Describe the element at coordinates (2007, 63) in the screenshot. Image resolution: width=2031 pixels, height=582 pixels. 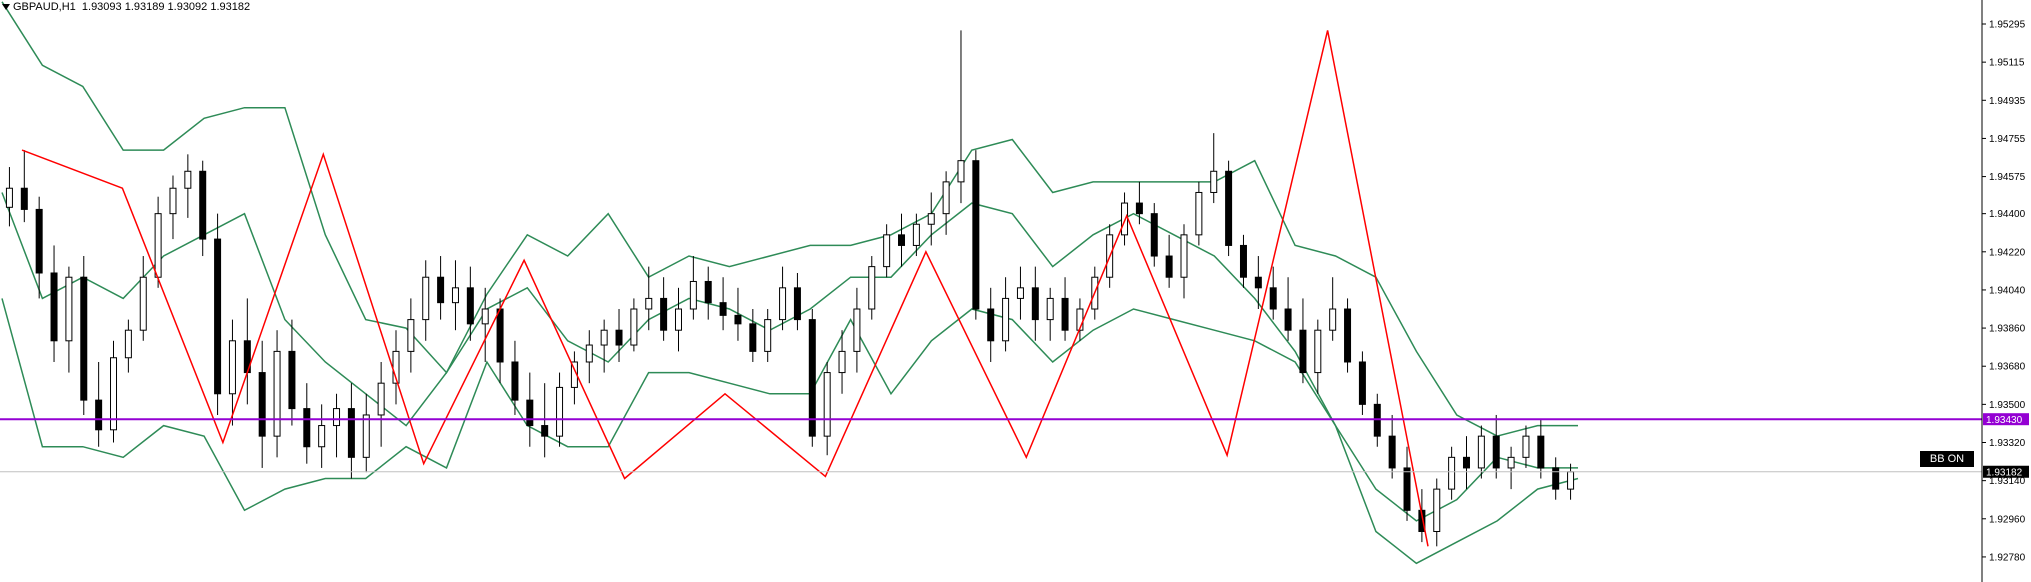
I see `axis-tick-label: 1.95115` at that location.